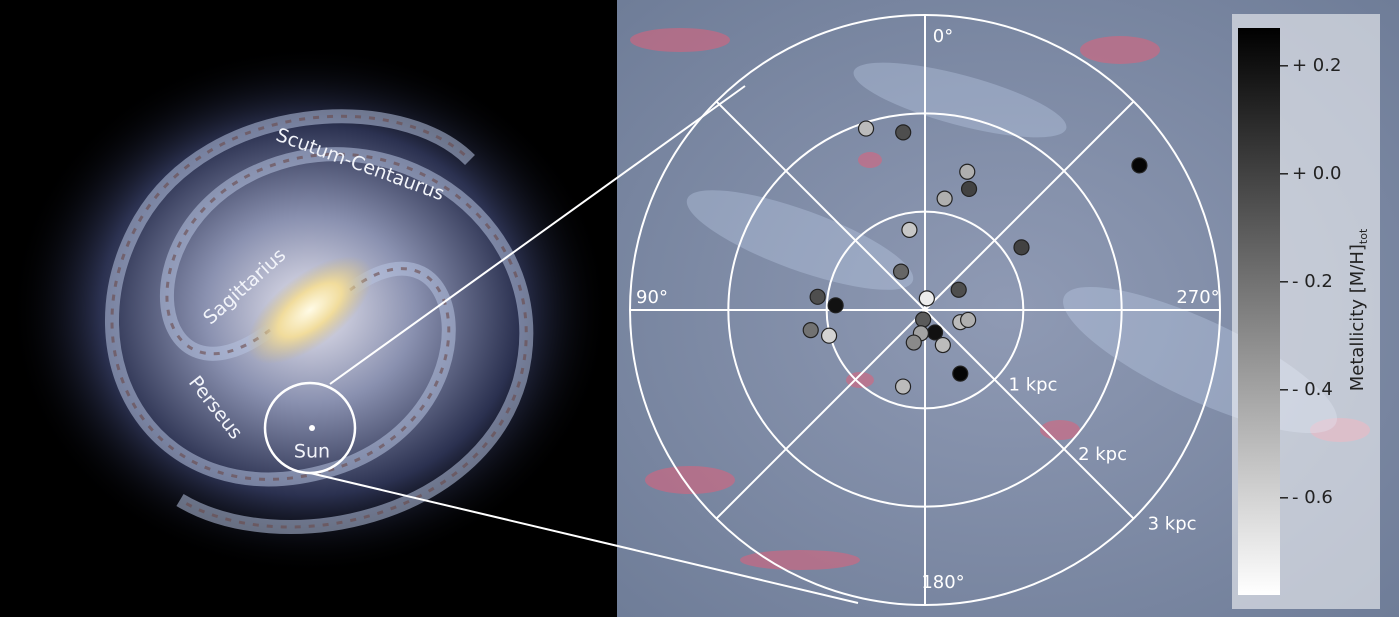 This screenshot has height=617, width=1399. What do you see at coordinates (1312, 389) in the screenshot?
I see `colorbar-tick-label: - 0.4` at bounding box center [1312, 389].